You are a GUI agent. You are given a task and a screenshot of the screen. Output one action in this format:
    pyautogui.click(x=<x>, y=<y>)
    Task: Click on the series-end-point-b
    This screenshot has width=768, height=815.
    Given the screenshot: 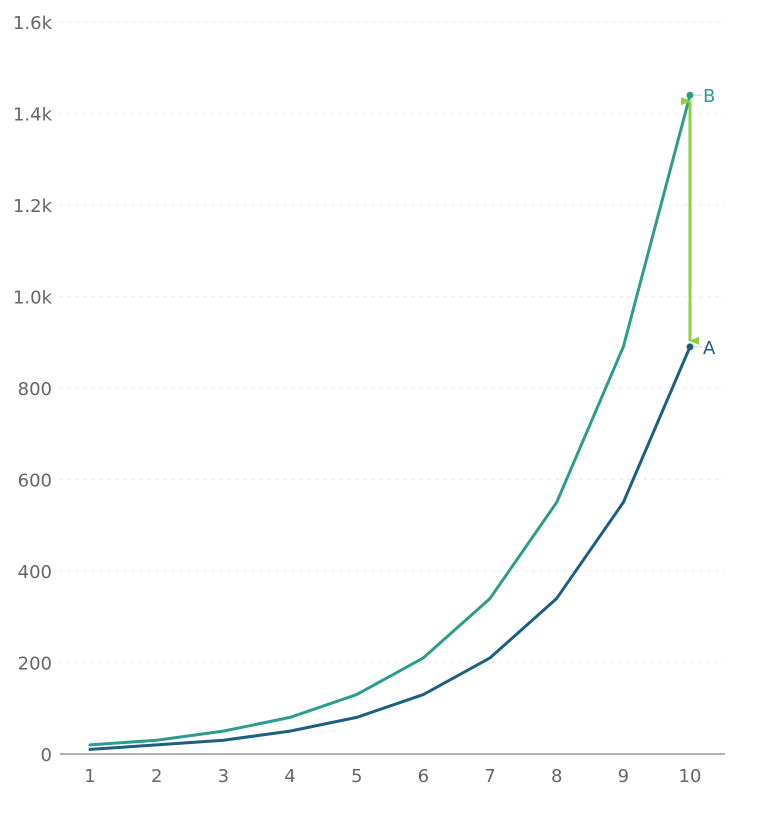 What is the action you would take?
    pyautogui.click(x=690, y=95)
    